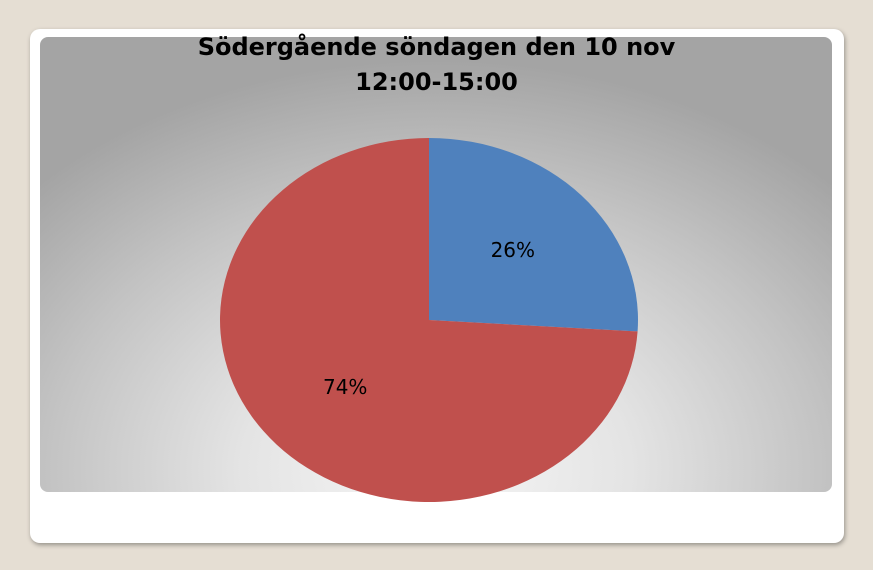 The width and height of the screenshot is (873, 570). What do you see at coordinates (436, 82) in the screenshot?
I see `chart-title-line-2: 12:00-15:00` at bounding box center [436, 82].